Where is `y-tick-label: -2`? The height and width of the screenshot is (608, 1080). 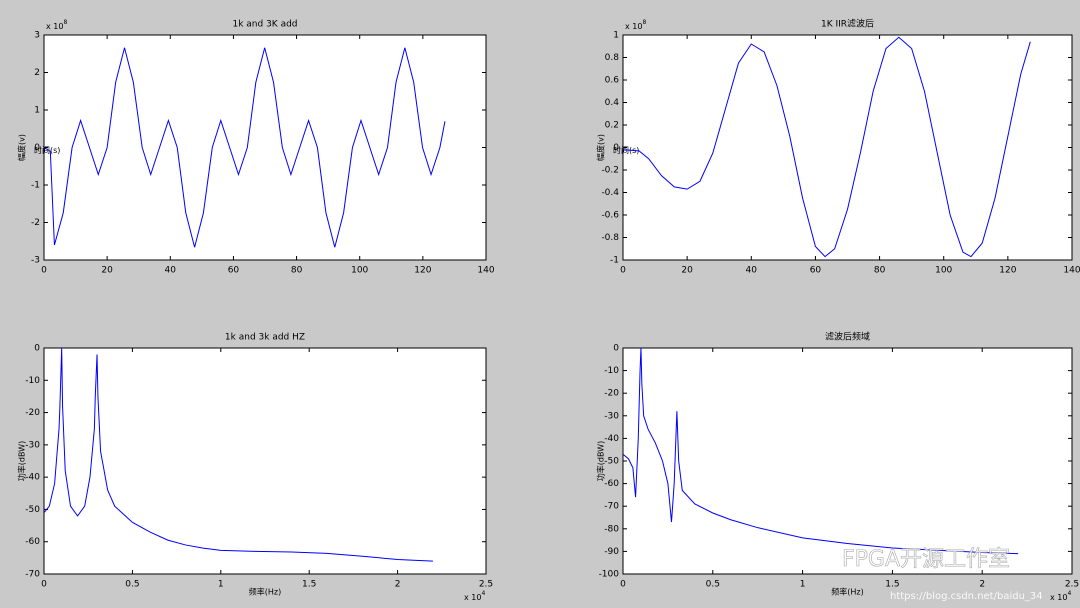 y-tick-label: -2 is located at coordinates (35, 223).